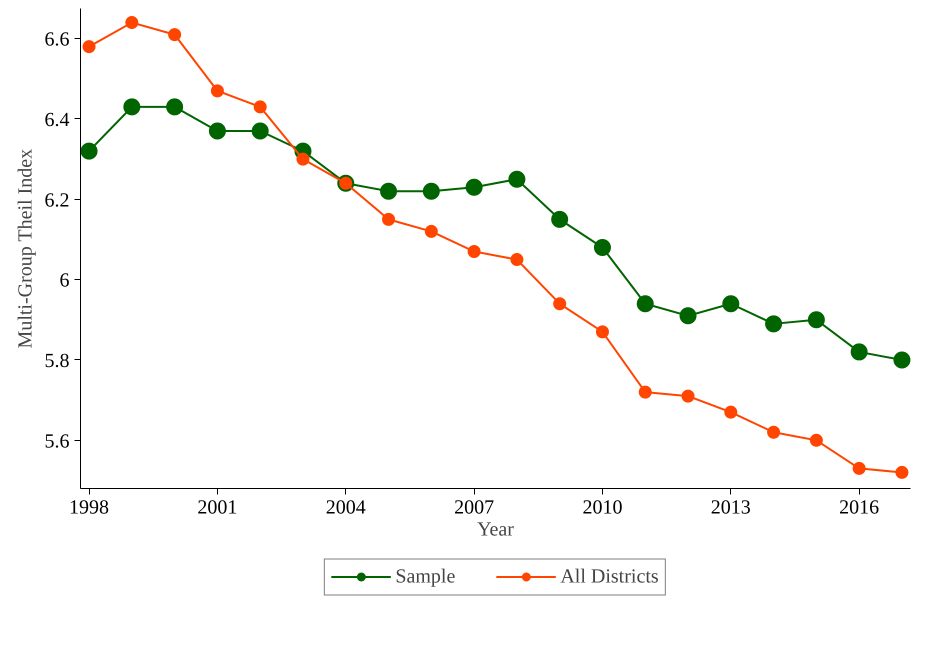  What do you see at coordinates (57, 119) in the screenshot?
I see `y-tick-label: 6.4` at bounding box center [57, 119].